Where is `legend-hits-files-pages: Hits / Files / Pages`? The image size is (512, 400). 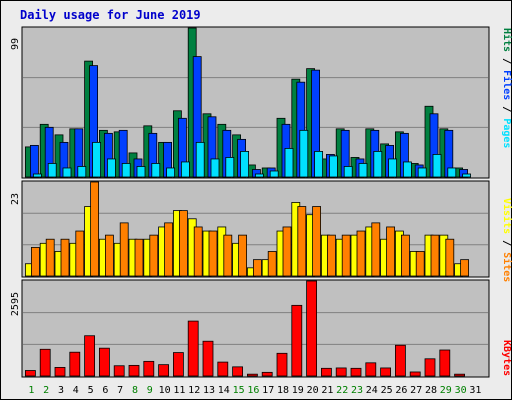
legend-hits-files-pages: Hits / Files / Pages is located at coordinates (506, 88).